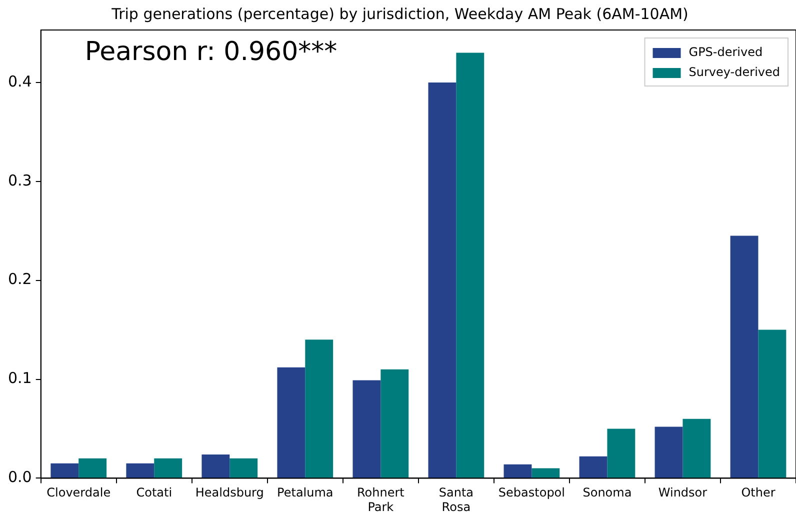  What do you see at coordinates (399, 13) in the screenshot?
I see `chart-title: Trip generations (percentage) by jurisdiction, Weekday AM Peak (6AM-10AM)` at bounding box center [399, 13].